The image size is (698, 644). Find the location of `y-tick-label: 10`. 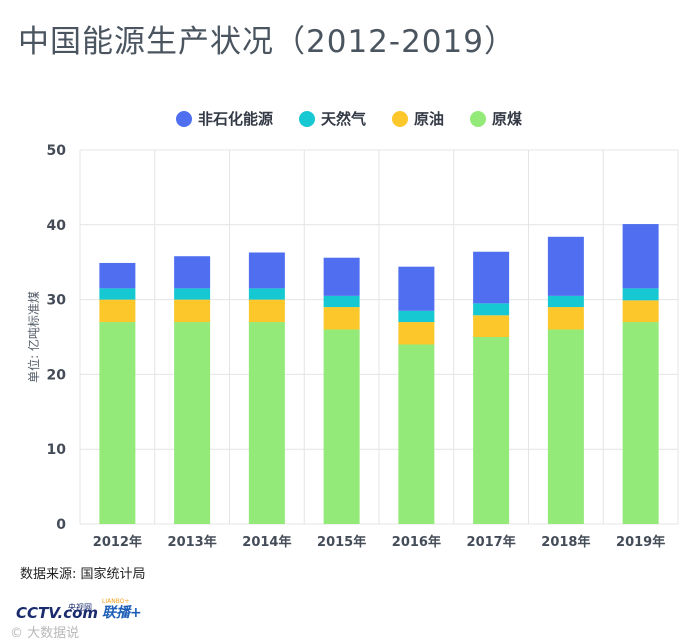

y-tick-label: 10 is located at coordinates (57, 450).